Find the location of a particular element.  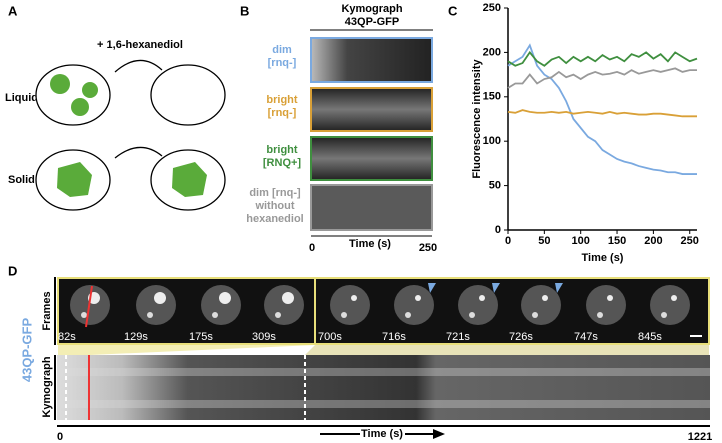

frame-time: 700s is located at coordinates (330, 337).